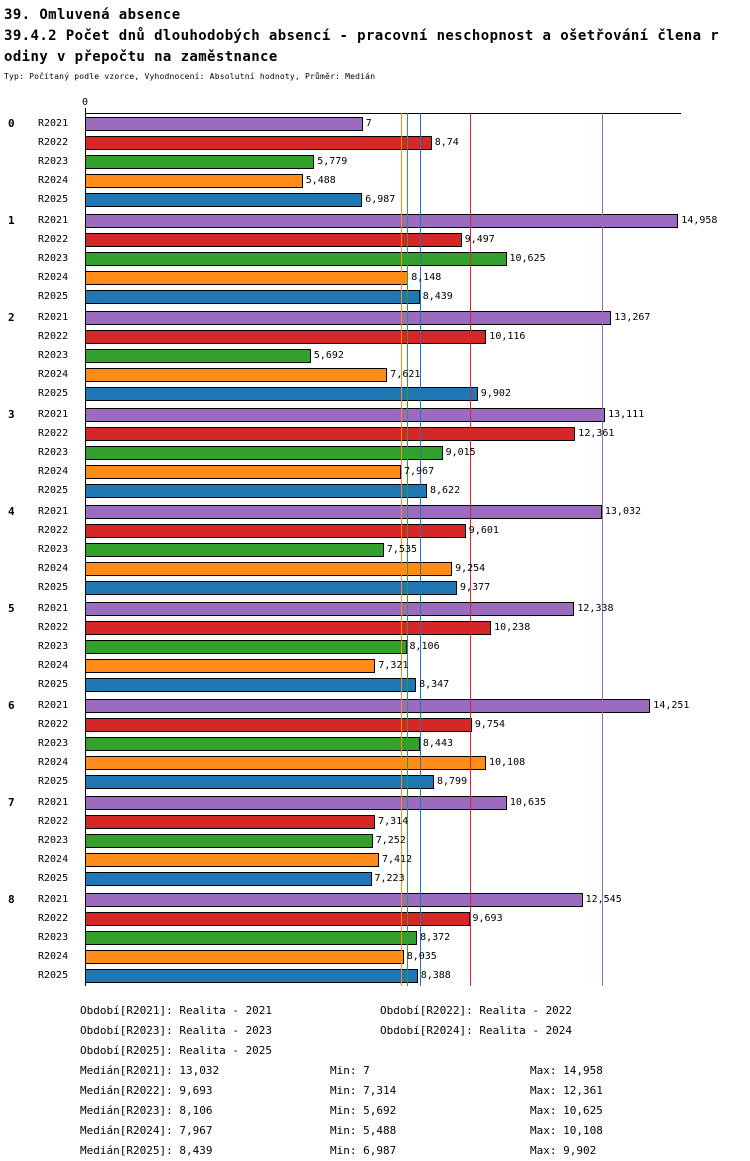 This screenshot has height=1161, width=750. Describe the element at coordinates (435, 937) in the screenshot. I see `bar-value-label: 8,372` at that location.